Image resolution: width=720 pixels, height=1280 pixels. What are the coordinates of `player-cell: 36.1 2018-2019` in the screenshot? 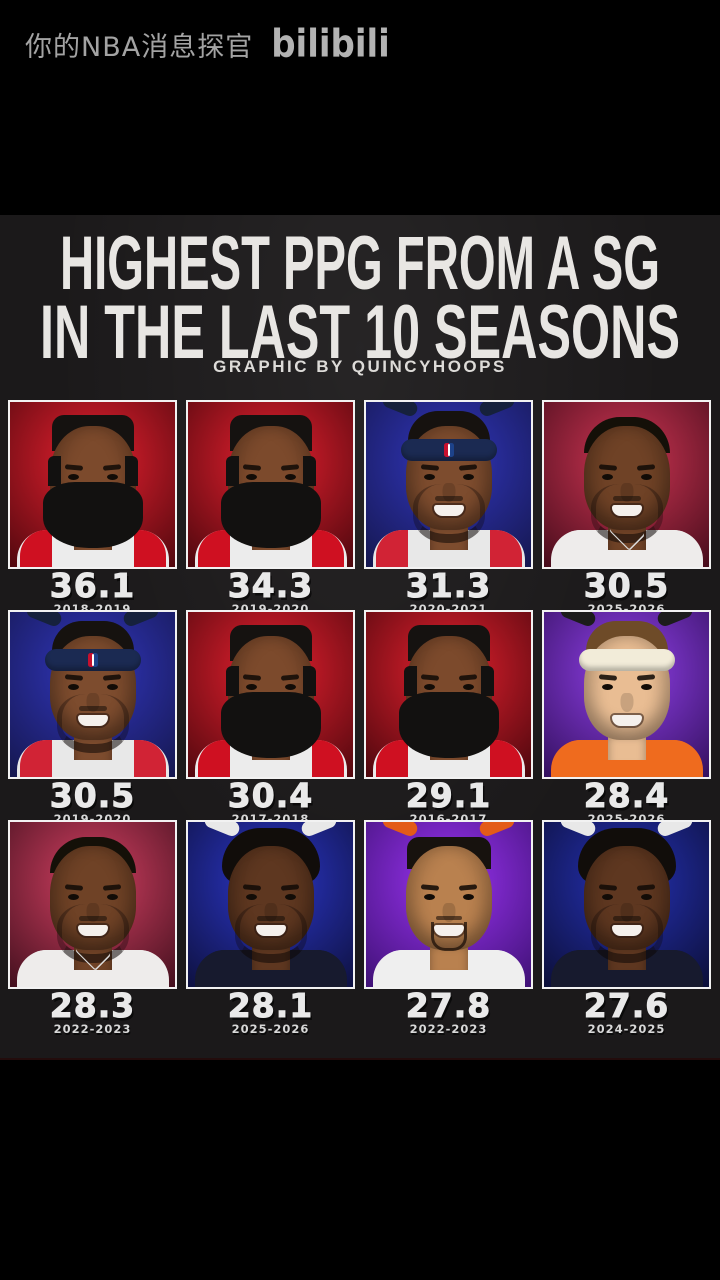 It's located at (92, 508).